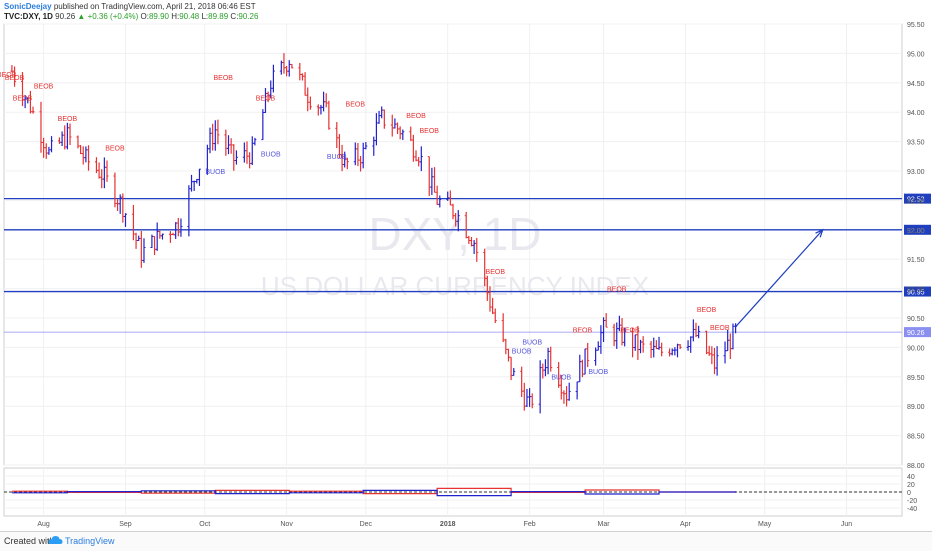 The image size is (932, 551). What do you see at coordinates (113, 16) in the screenshot?
I see `price-change: +0.36 (+0.4%)` at bounding box center [113, 16].